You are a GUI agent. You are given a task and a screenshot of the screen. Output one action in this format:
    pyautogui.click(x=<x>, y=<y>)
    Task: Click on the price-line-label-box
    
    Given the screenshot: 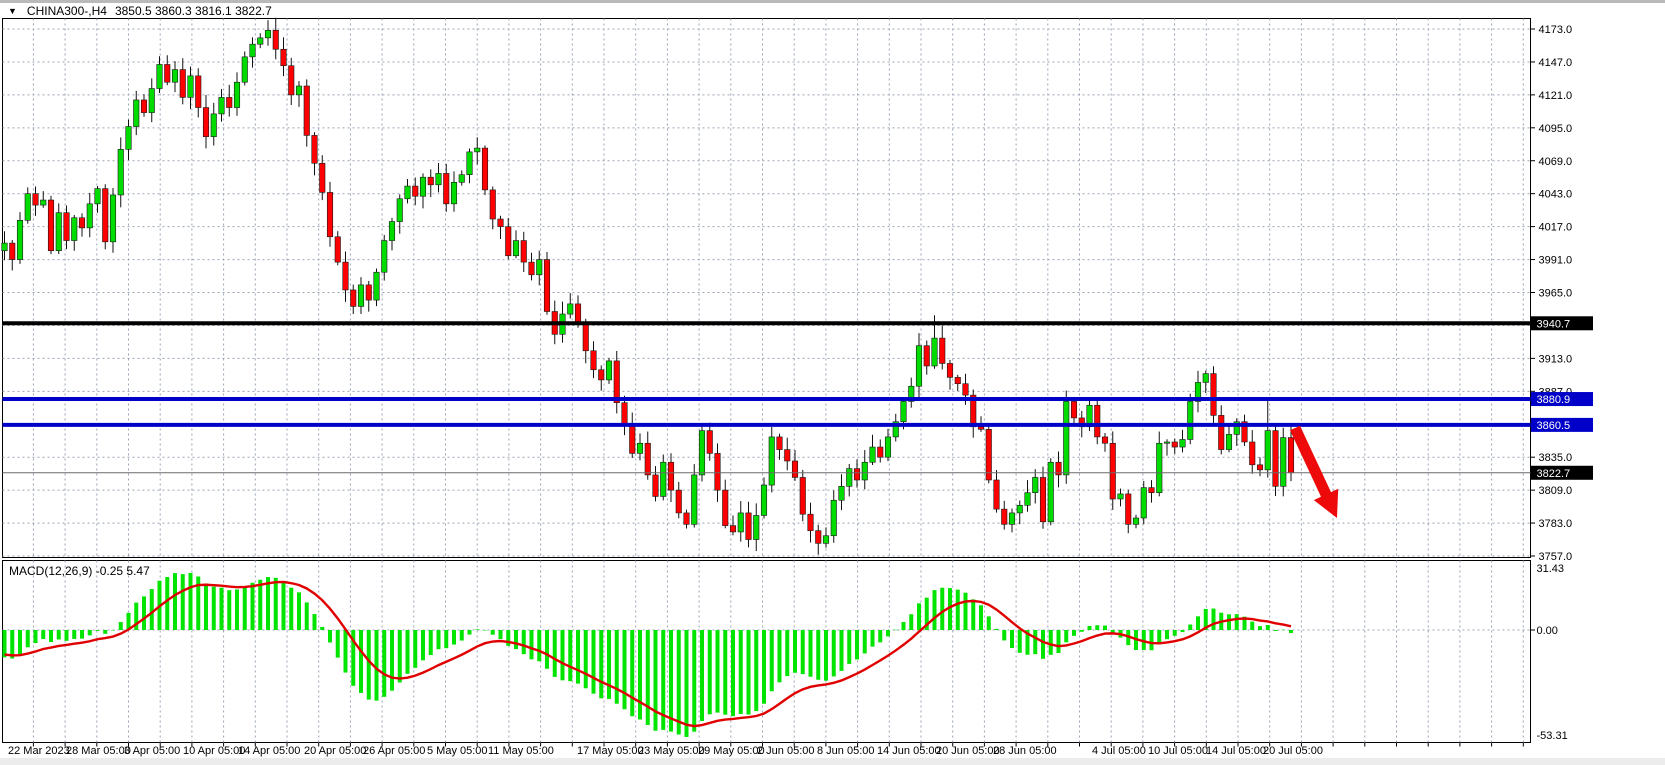 What is the action you would take?
    pyautogui.click(x=1562, y=472)
    